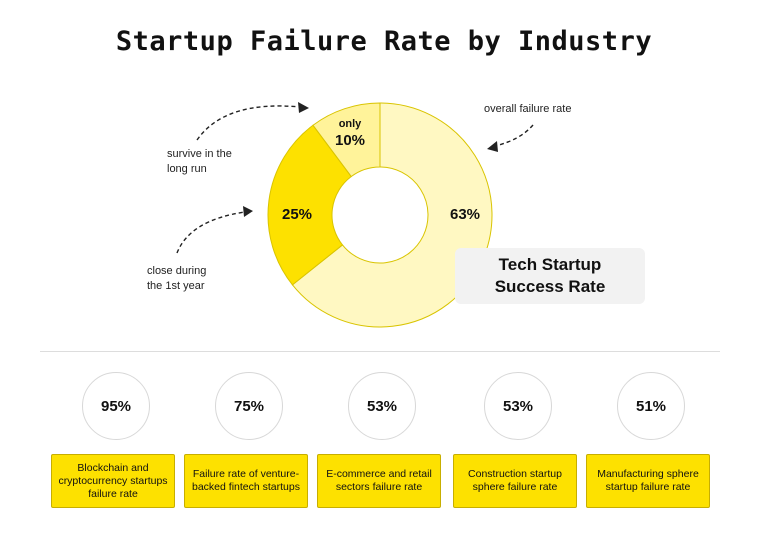 This screenshot has width=768, height=543. I want to click on arrow-close, so click(211, 232).